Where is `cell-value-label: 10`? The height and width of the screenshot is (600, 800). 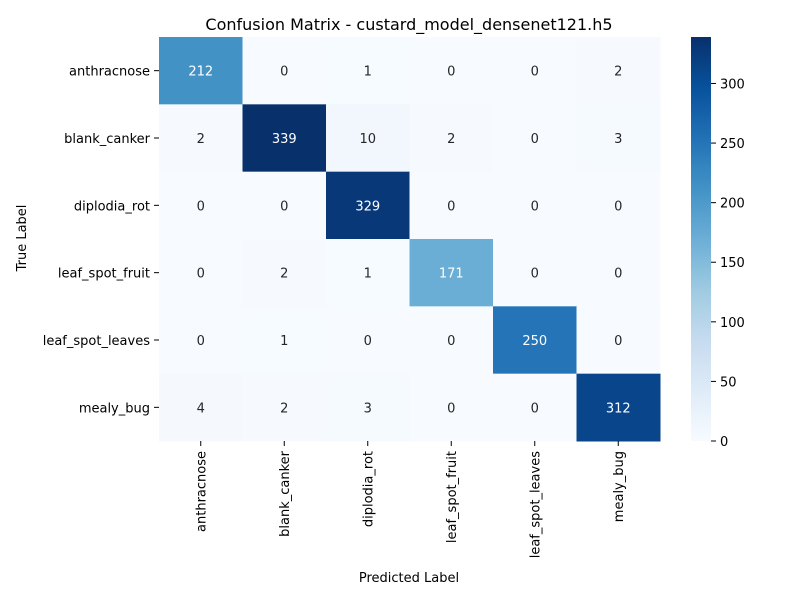 cell-value-label: 10 is located at coordinates (367, 139).